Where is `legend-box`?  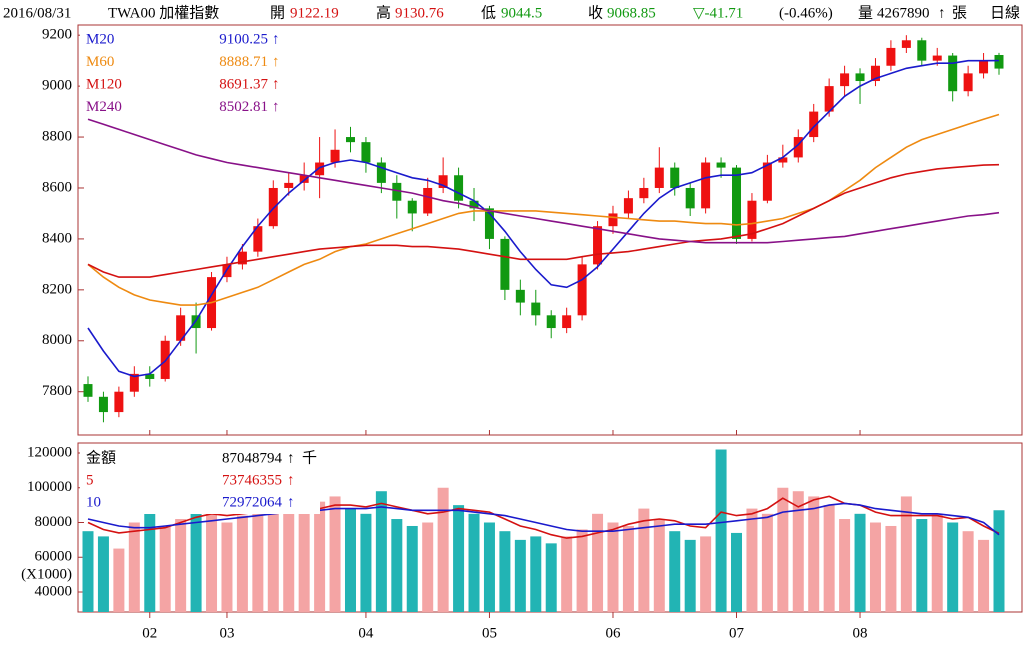
legend-box is located at coordinates (183, 73).